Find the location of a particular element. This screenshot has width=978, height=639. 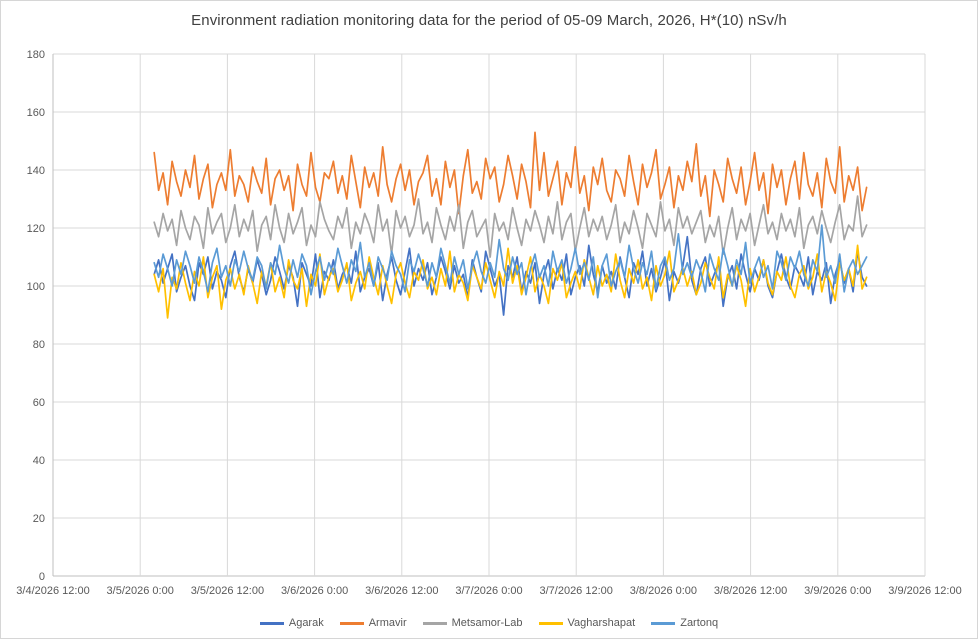

y-axis-tick-label: 0 is located at coordinates (42, 577).